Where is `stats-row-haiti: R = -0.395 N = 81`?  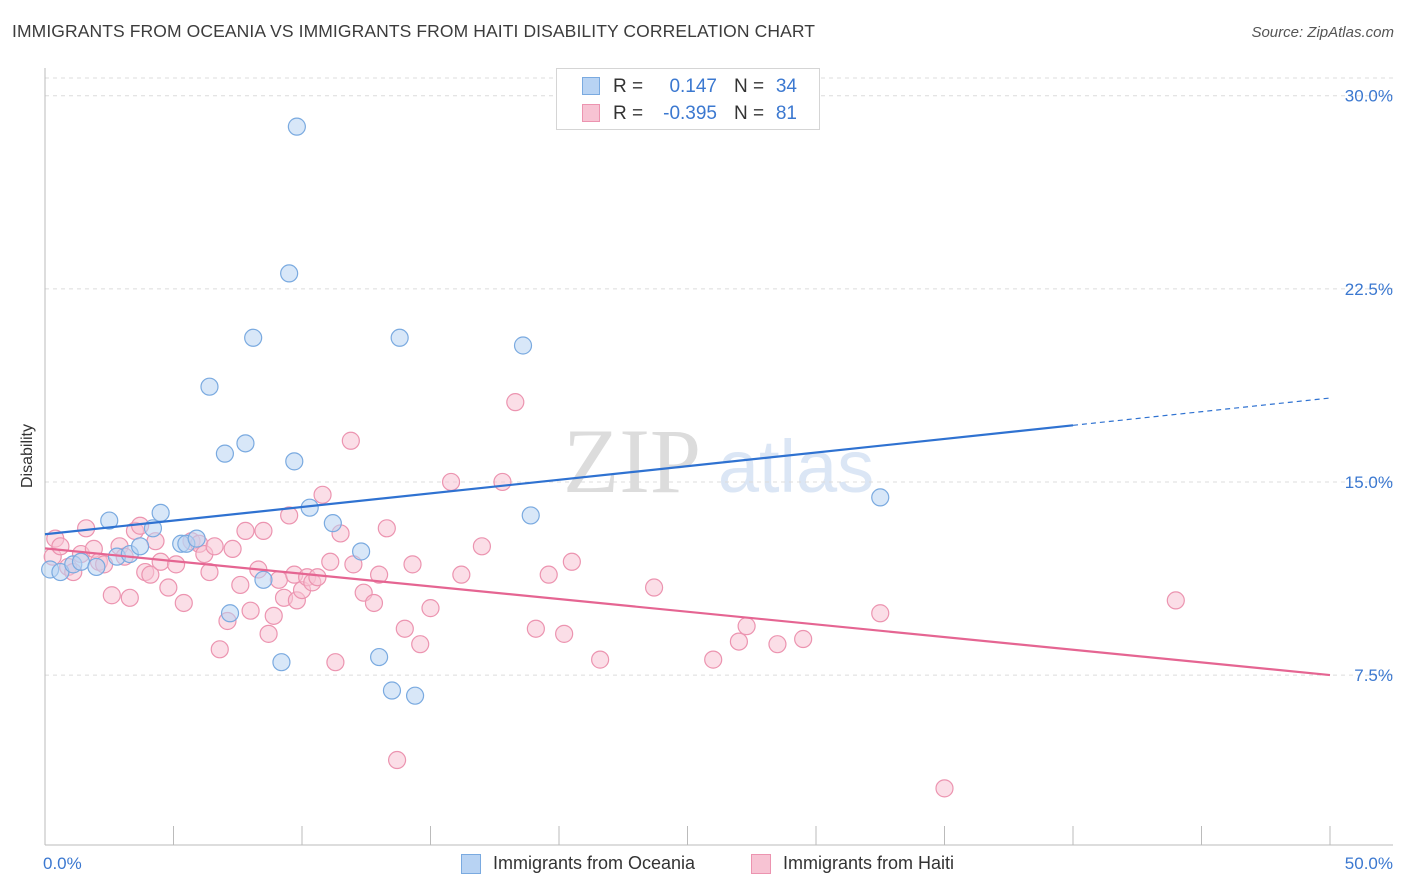
stats-row-haiti: R = -0.395 N = 81 is located at coordinates (688, 114).